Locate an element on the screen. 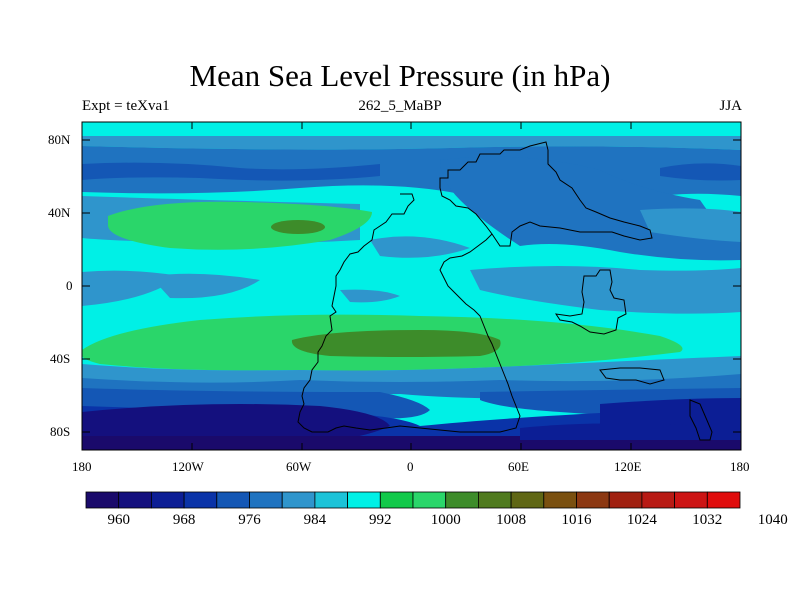 This screenshot has width=800, height=600. colorbar-label: 968 is located at coordinates (184, 520).